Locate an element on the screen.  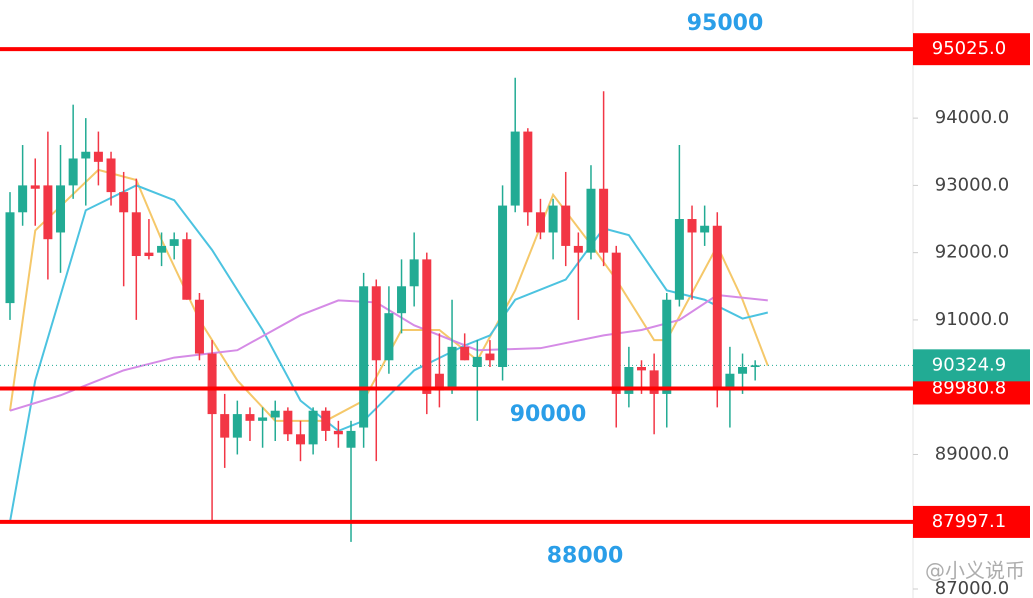
last-price-label: 90324.9 is located at coordinates (969, 364).